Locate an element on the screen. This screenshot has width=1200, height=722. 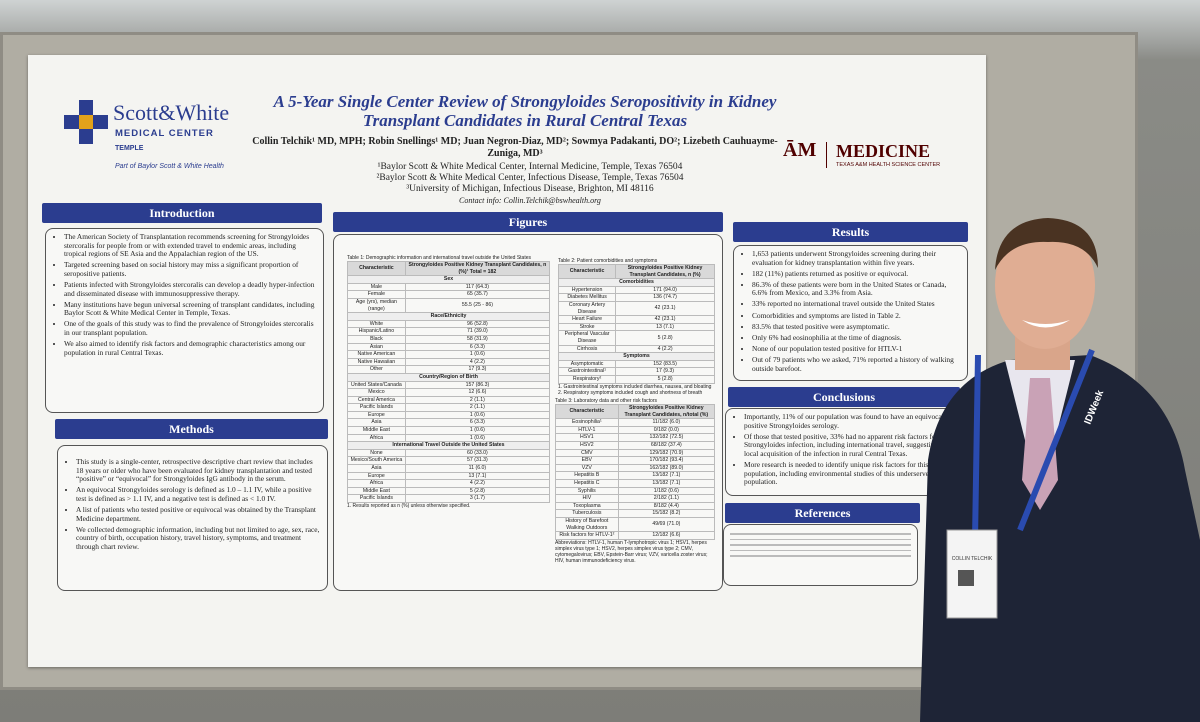
table-cell: 65 (35.7) is located at coordinates (477, 294).